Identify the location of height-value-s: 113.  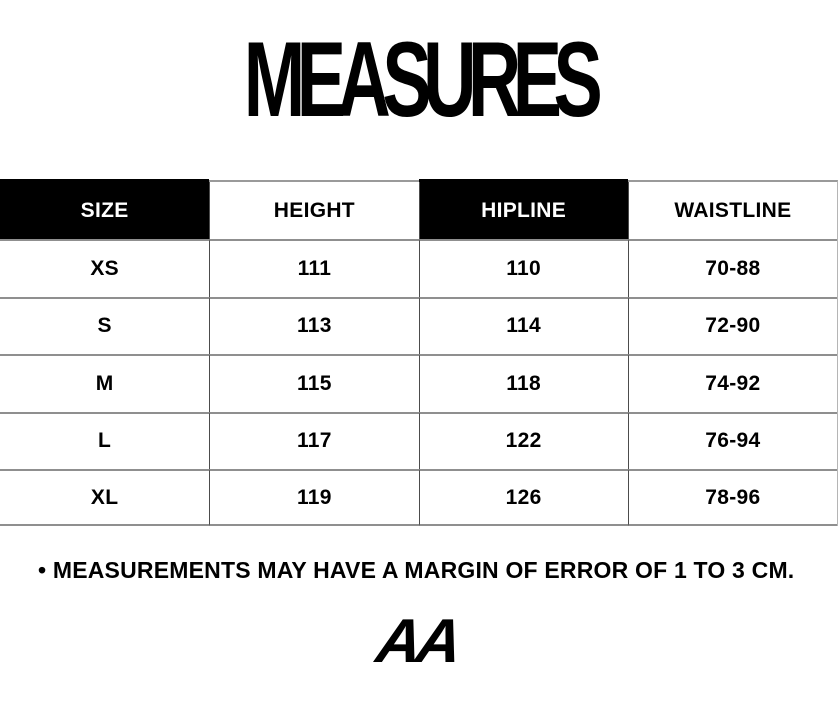
(314, 325).